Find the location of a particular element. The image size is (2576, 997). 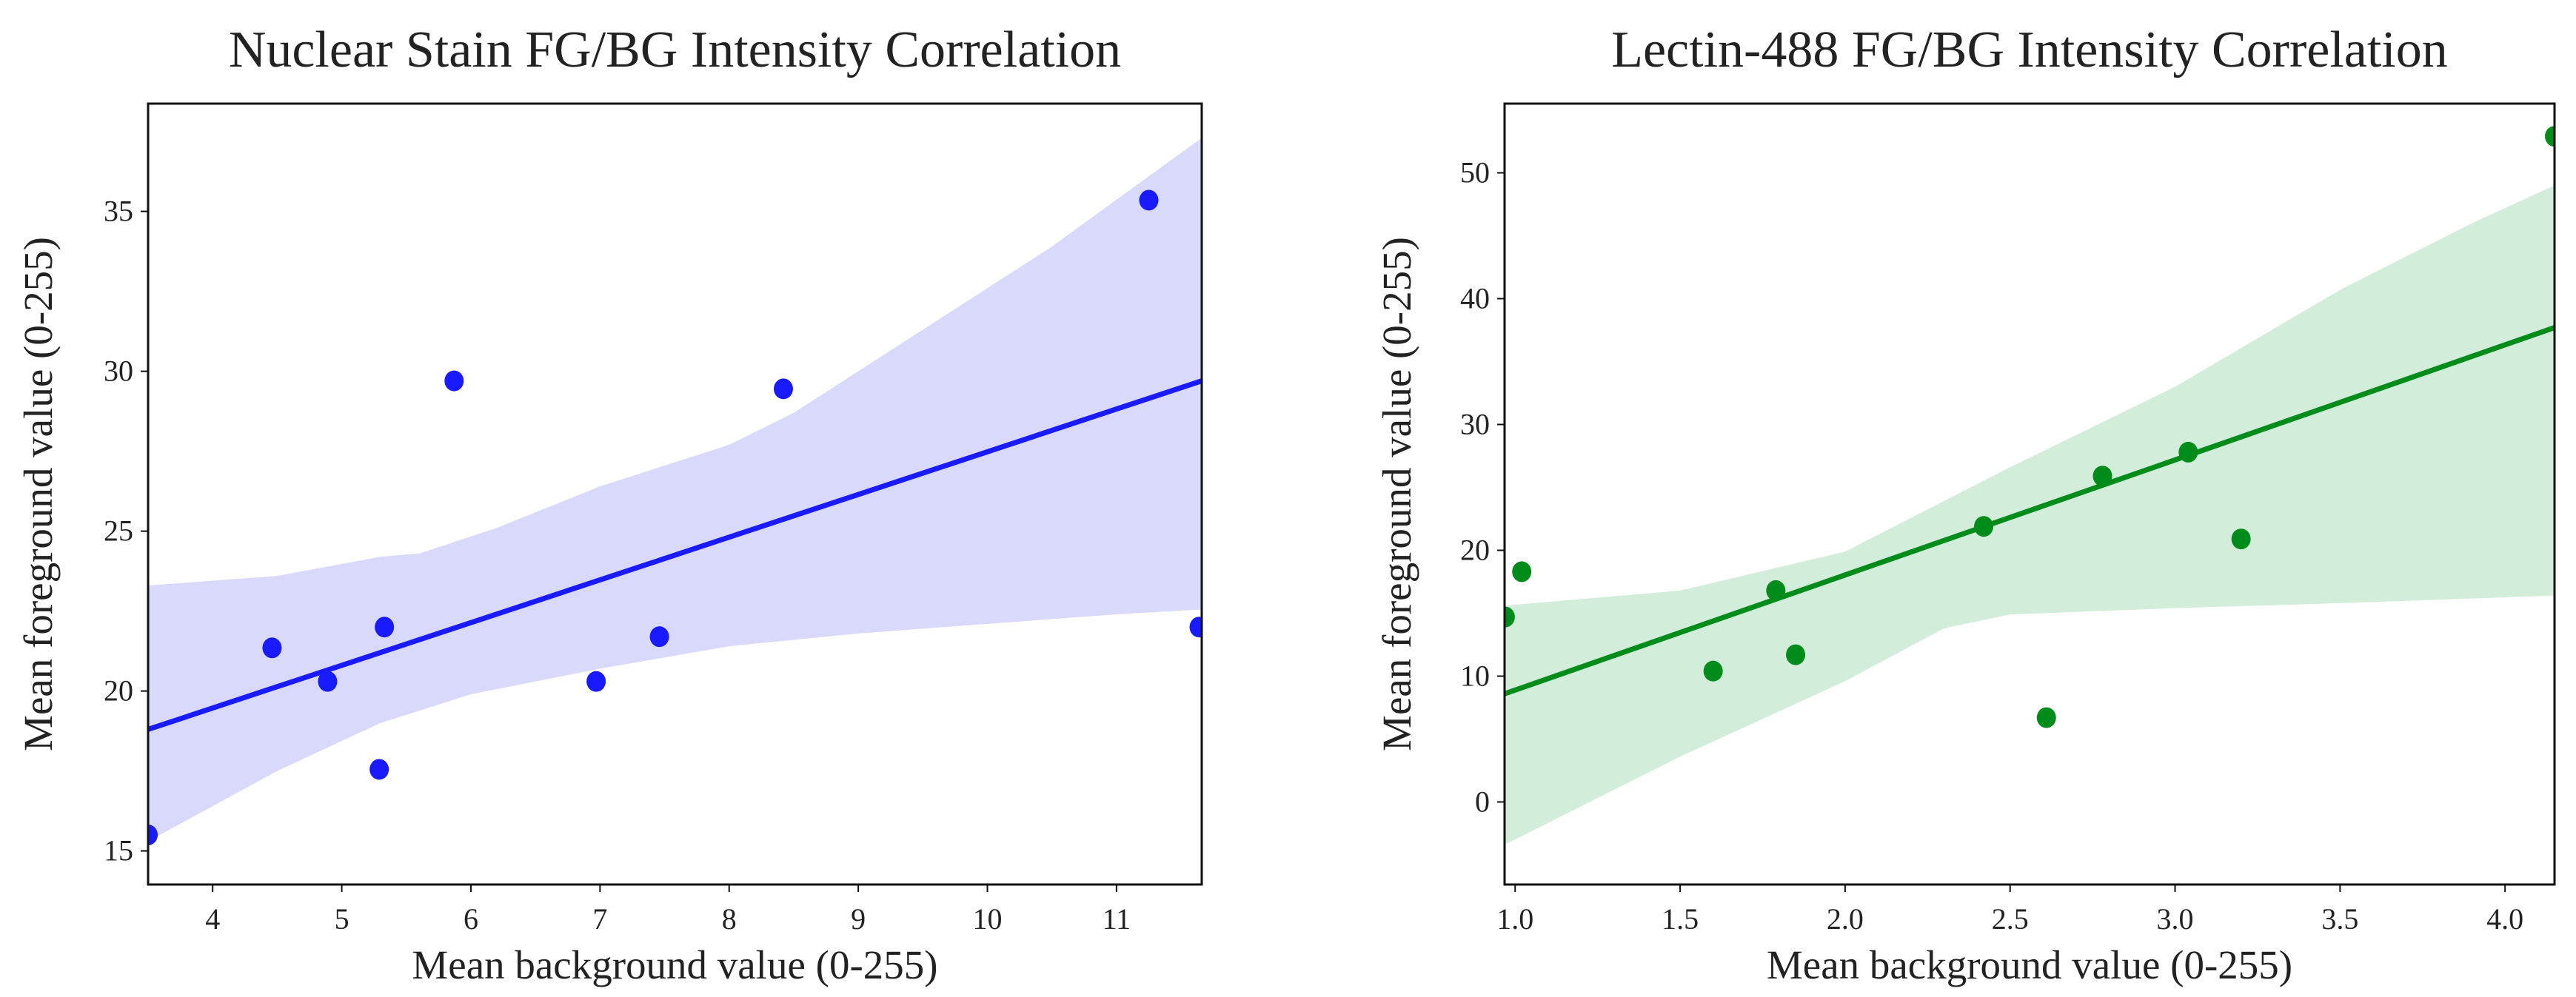

x-tick-label: 4 is located at coordinates (212, 919).